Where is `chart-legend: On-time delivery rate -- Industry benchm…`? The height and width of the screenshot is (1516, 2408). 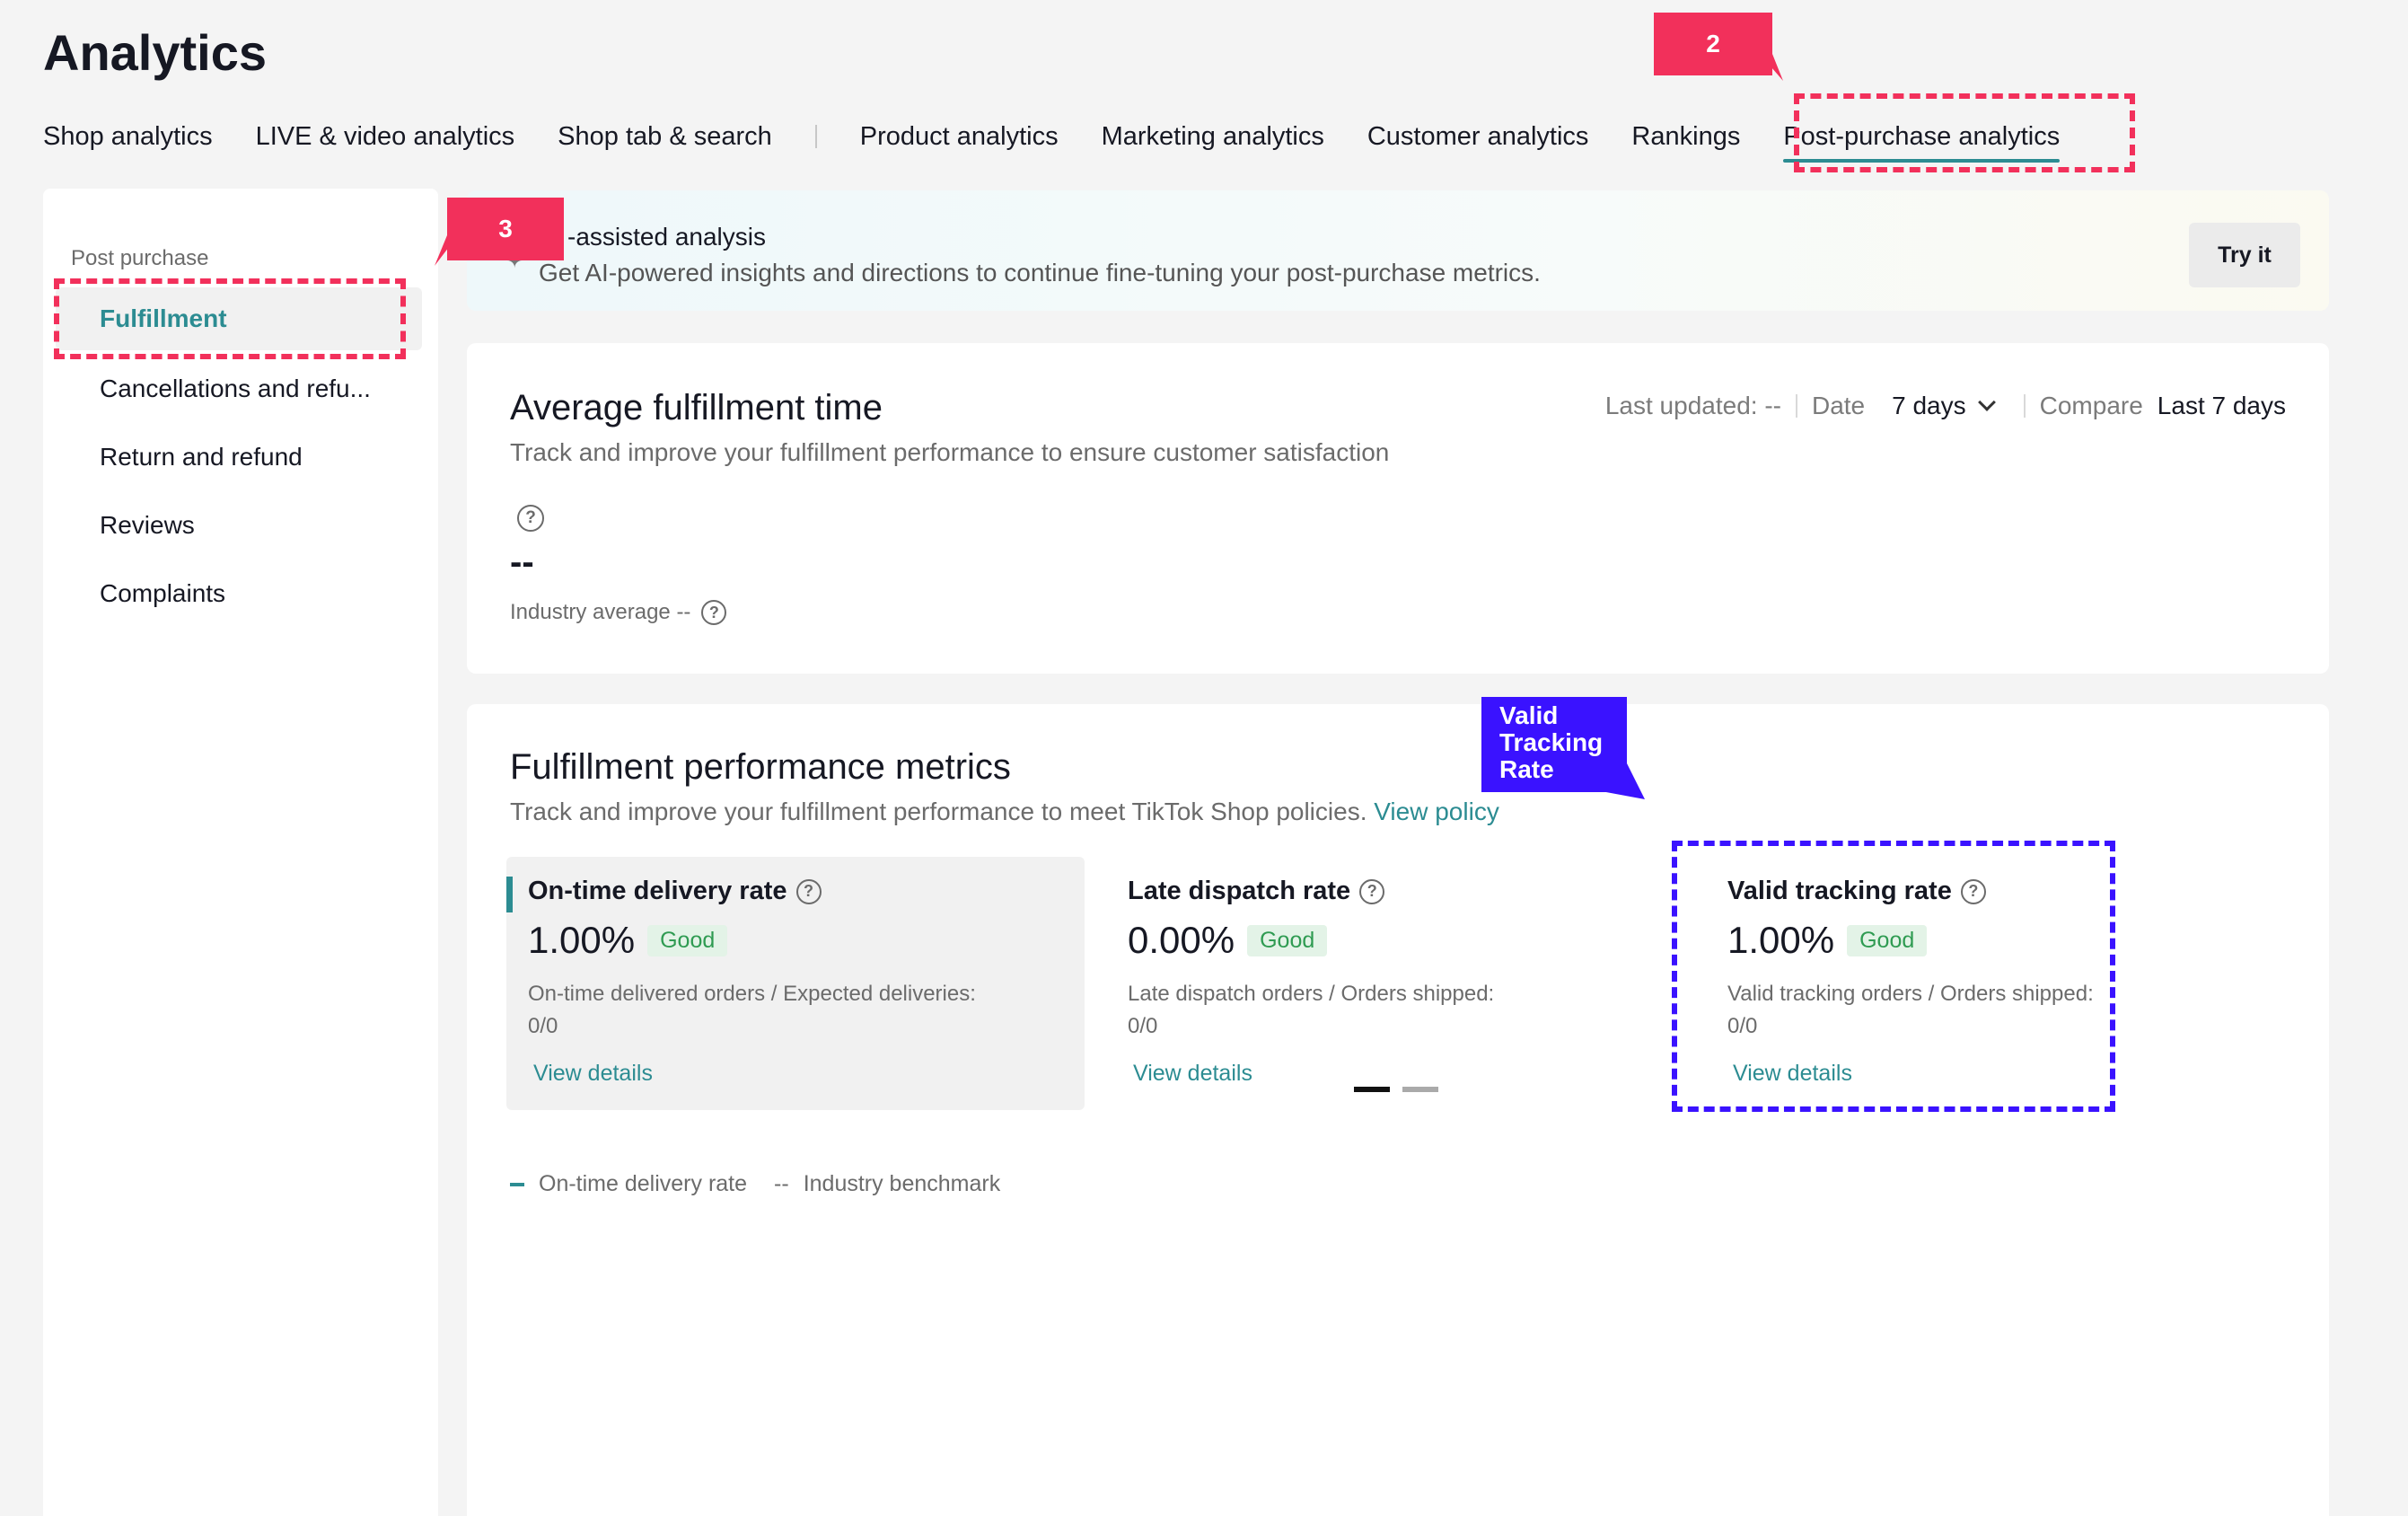 chart-legend: On-time delivery rate -- Industry benchm… is located at coordinates (755, 1184).